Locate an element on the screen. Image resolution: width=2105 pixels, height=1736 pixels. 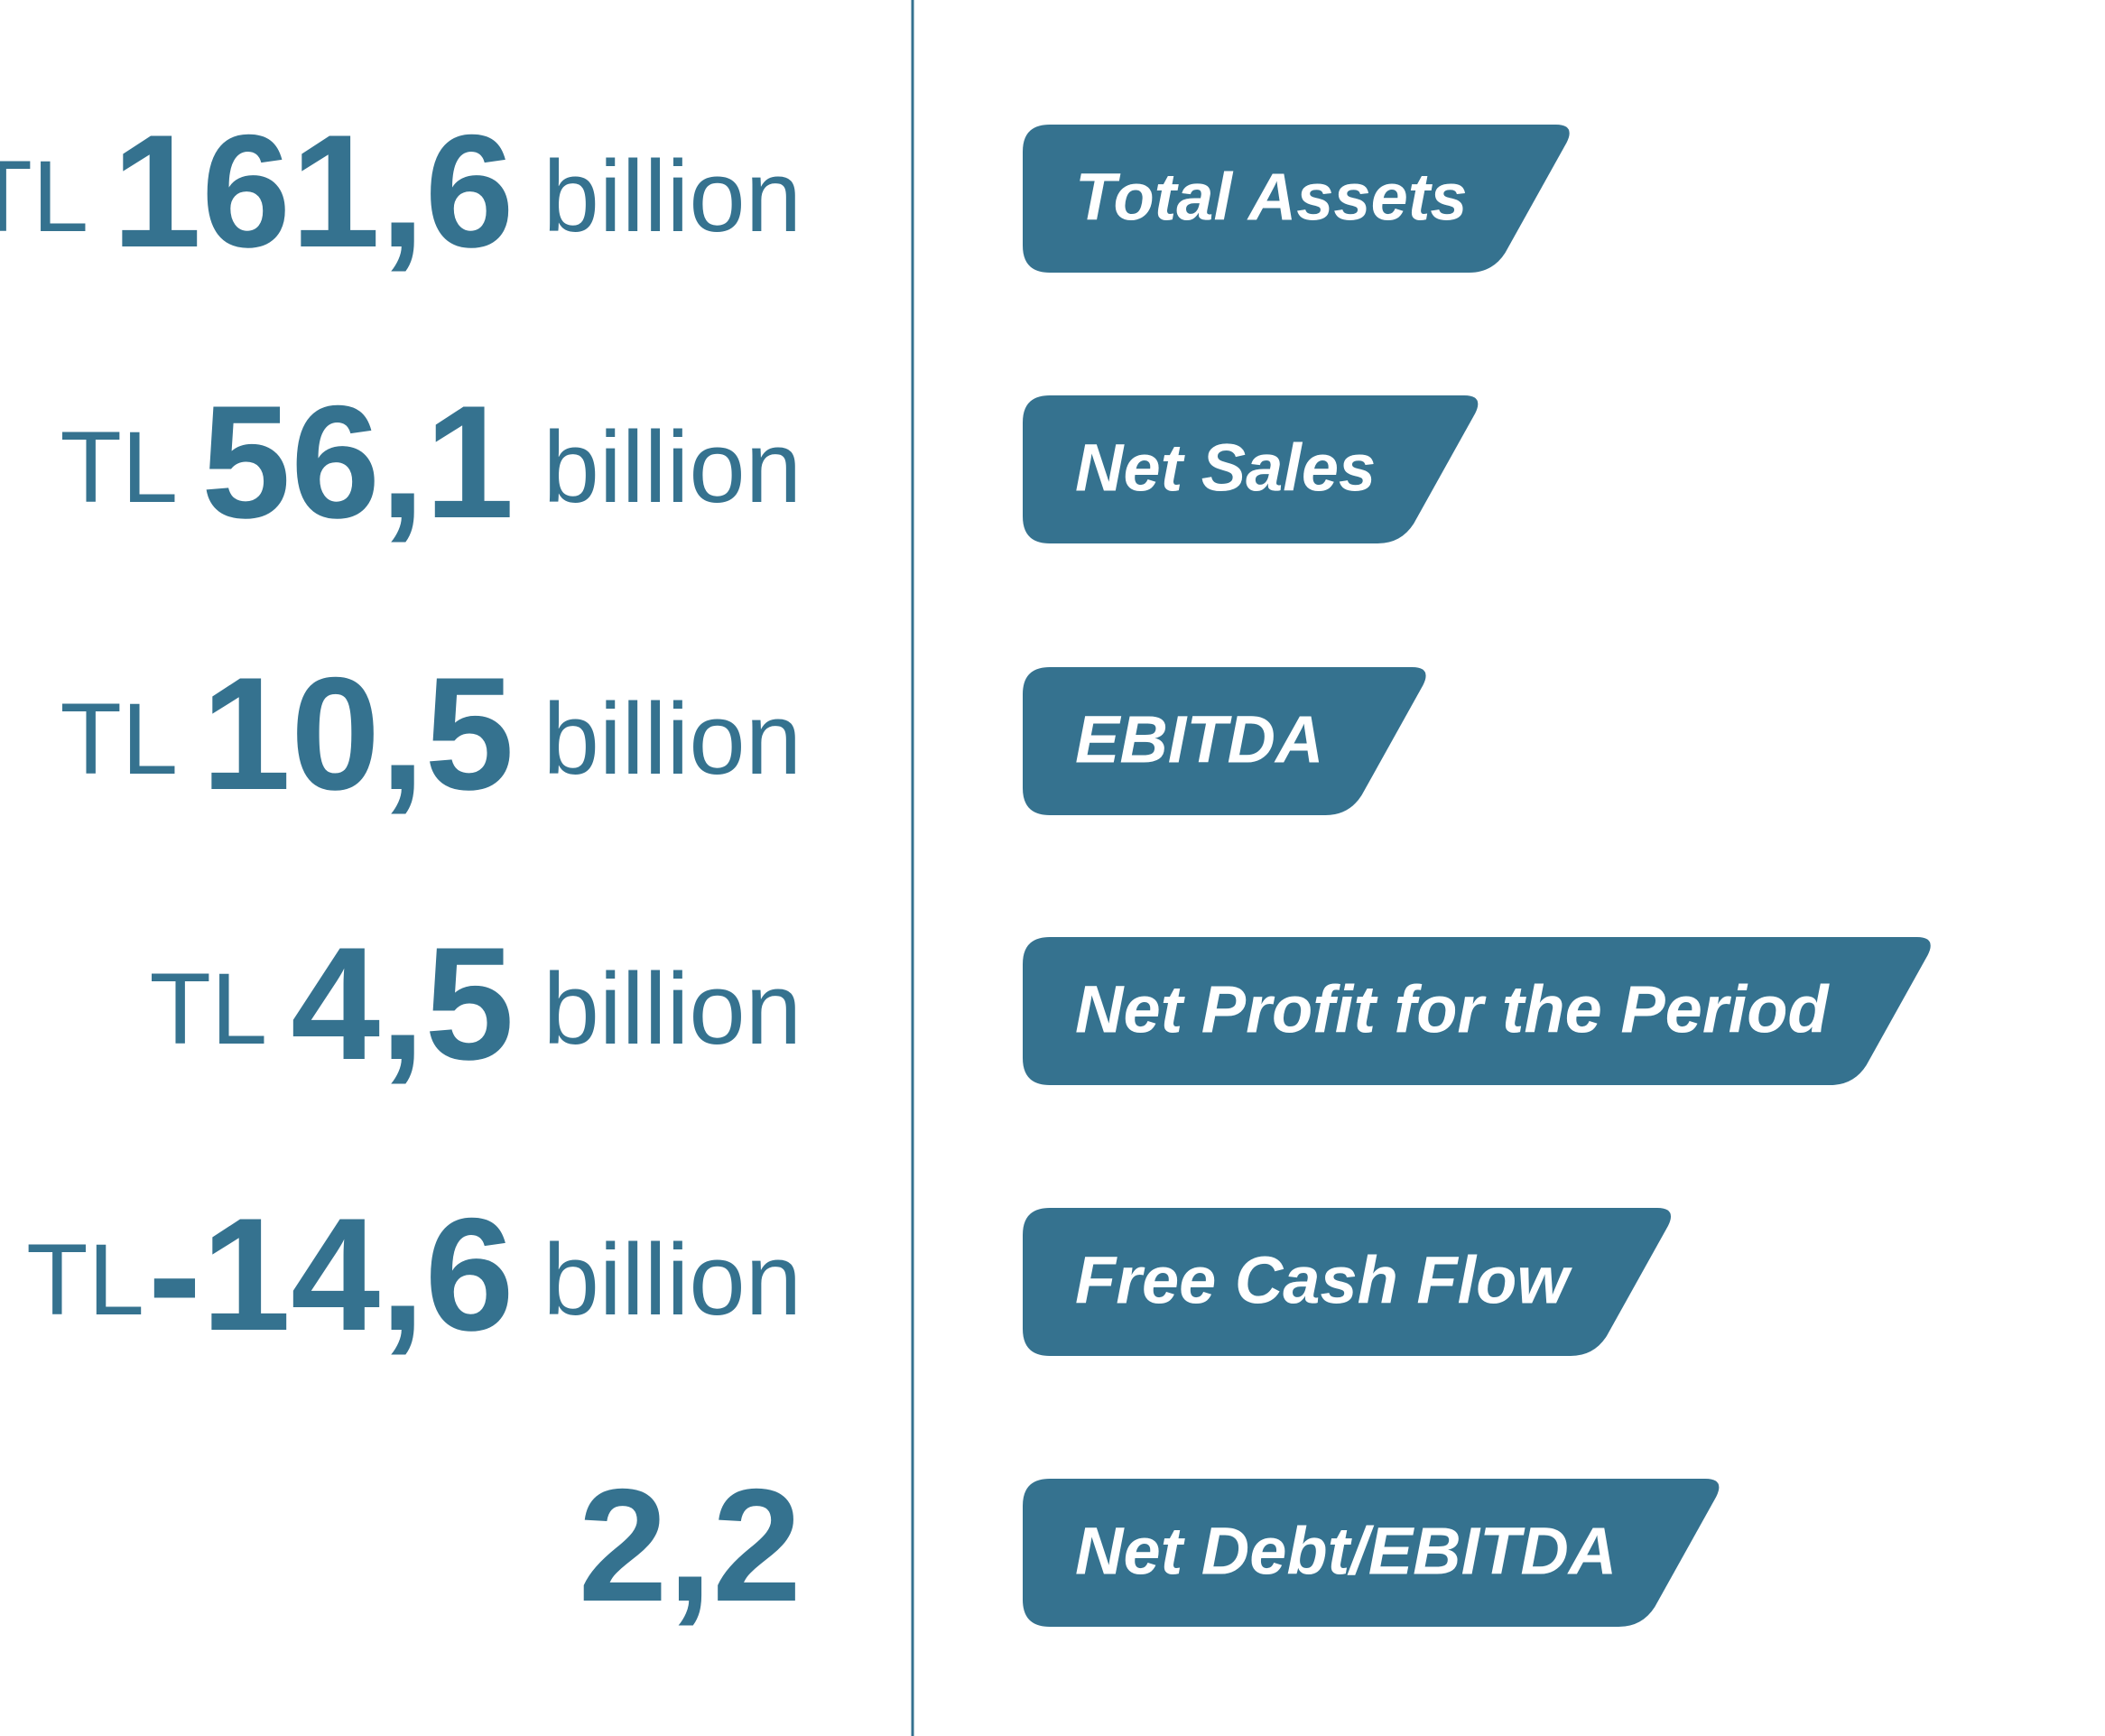
figure-value: 161,6 is located at coordinates (313, 191).